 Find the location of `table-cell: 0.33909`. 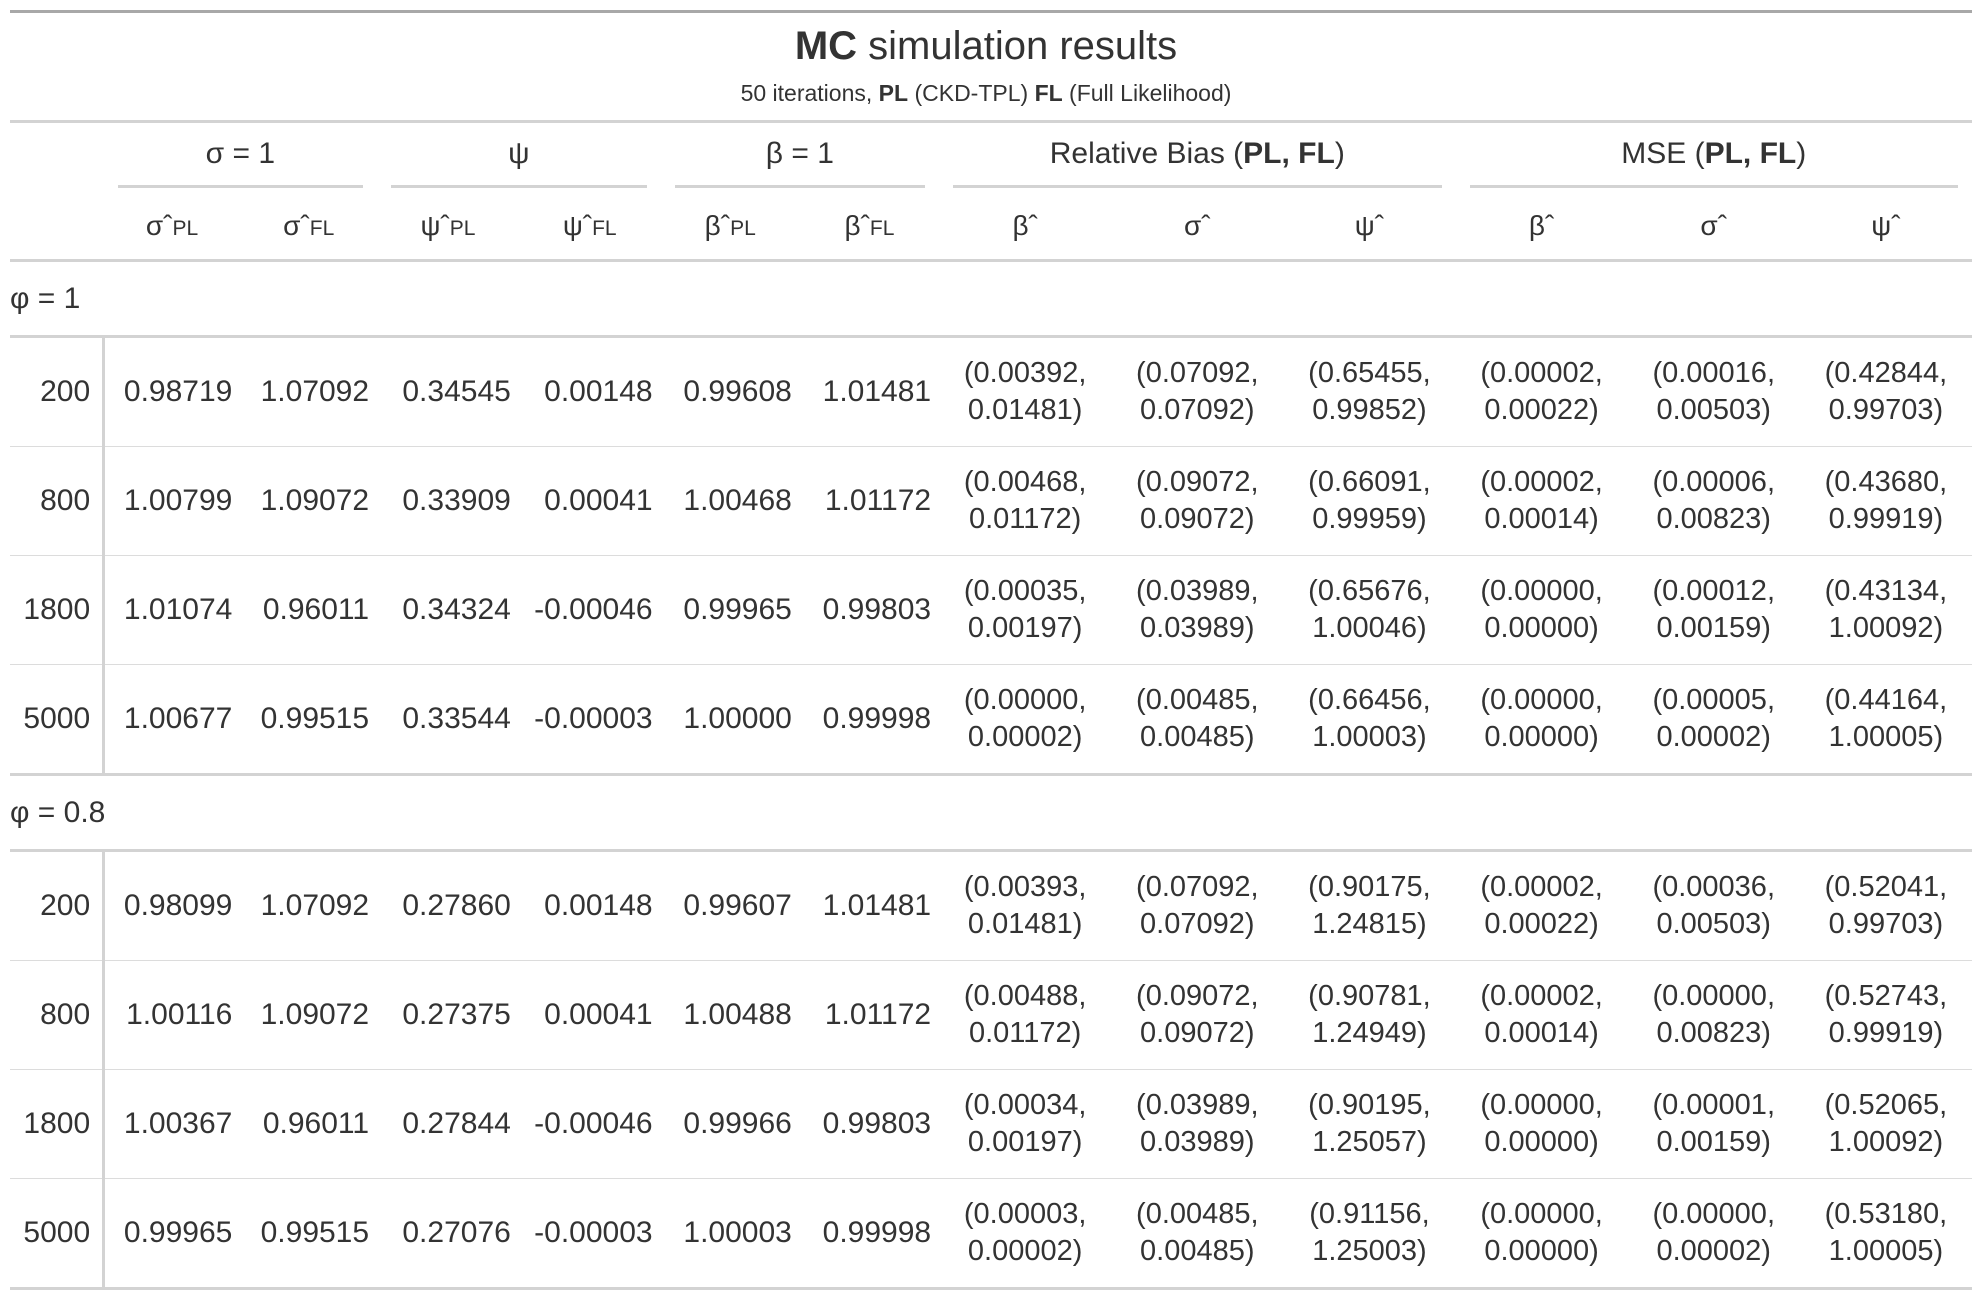

table-cell: 0.33909 is located at coordinates (448, 501).